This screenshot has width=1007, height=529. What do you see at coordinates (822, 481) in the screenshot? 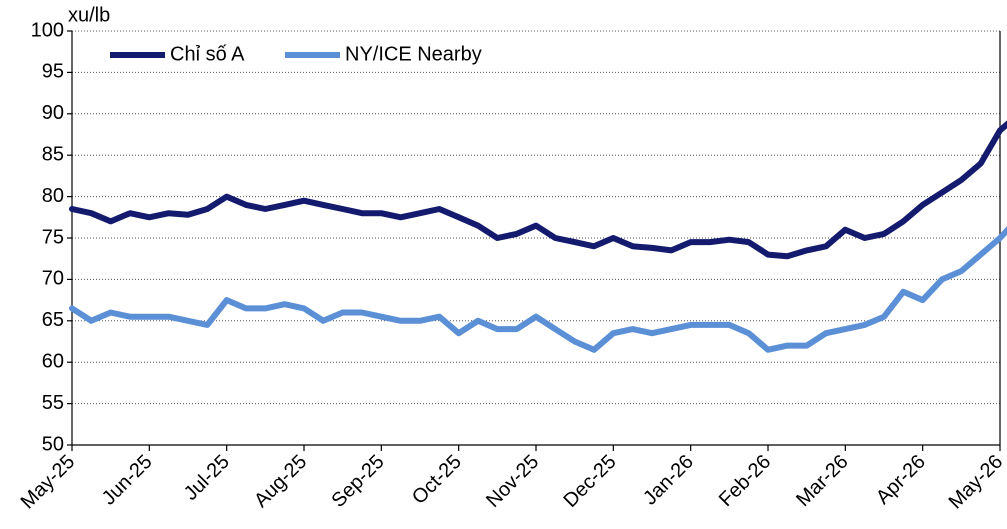
I see `x-tick-label: Mar-26` at bounding box center [822, 481].